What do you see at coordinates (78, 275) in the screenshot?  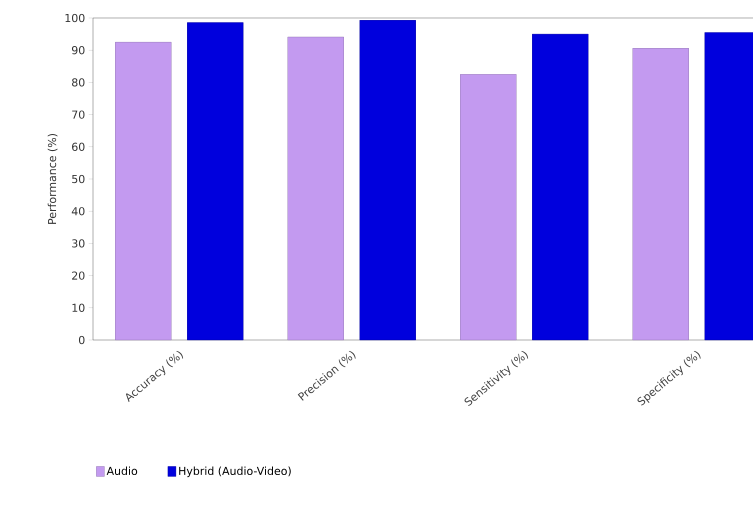 I see `y-tick-label: 20` at bounding box center [78, 275].